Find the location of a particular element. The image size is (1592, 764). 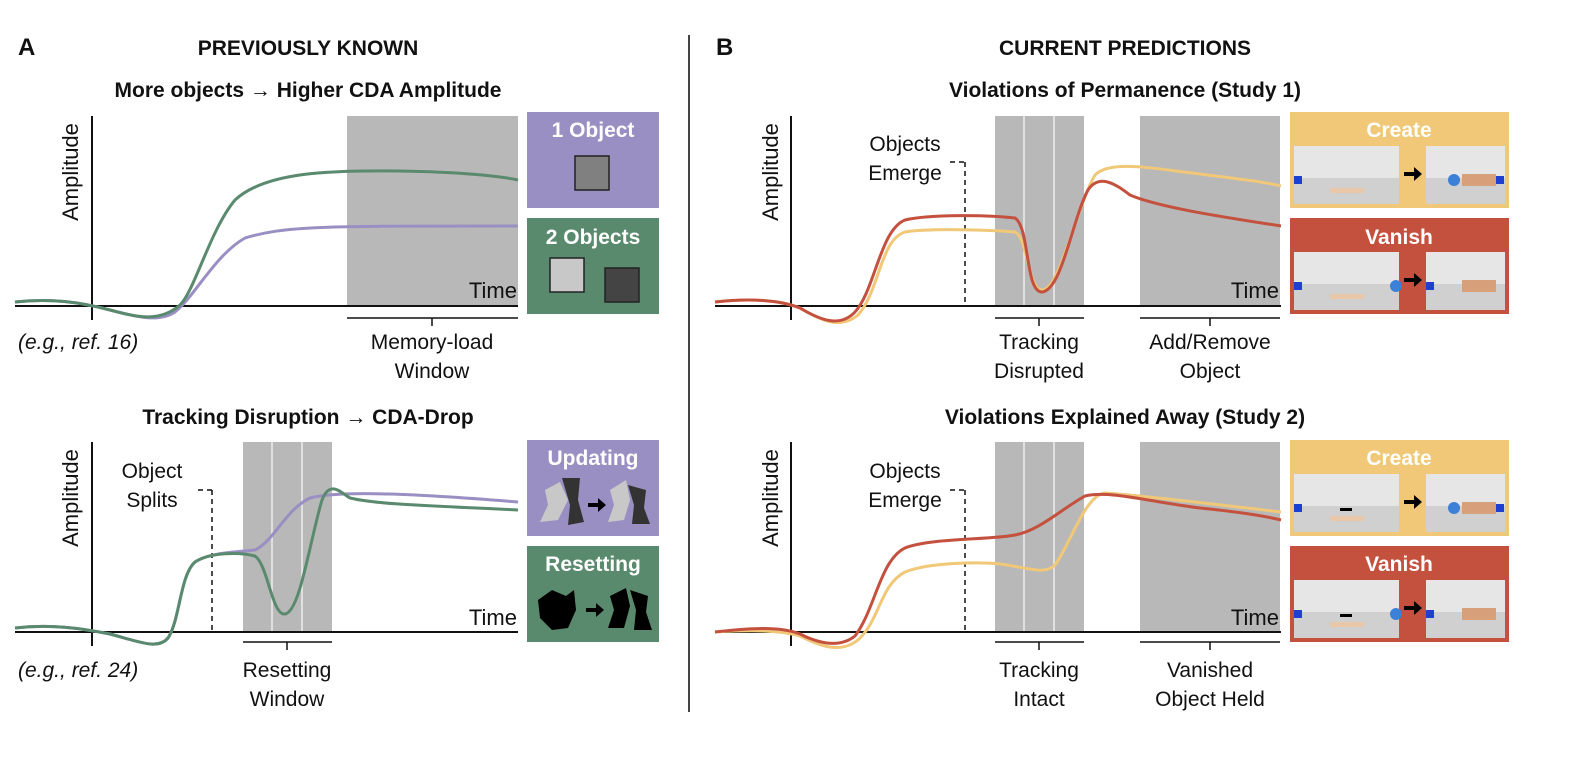

panel-b-bottom-title: Violations Explained Away (Study 2) is located at coordinates (1125, 417).